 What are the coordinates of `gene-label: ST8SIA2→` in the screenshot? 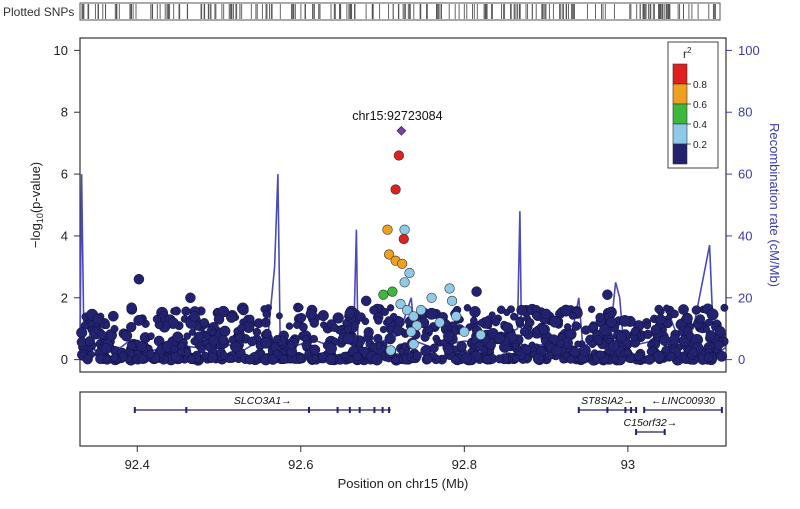 It's located at (607, 401).